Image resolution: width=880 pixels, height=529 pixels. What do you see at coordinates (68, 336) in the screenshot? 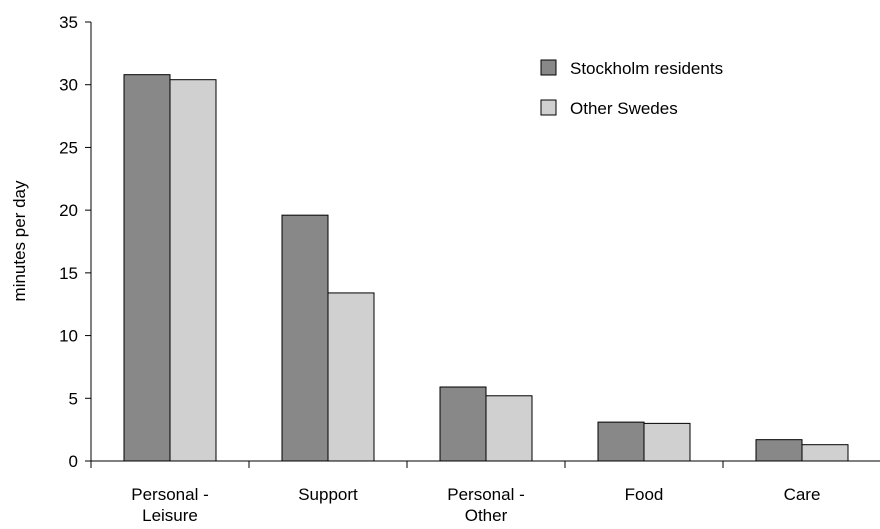
I see `y-tick-label: 10` at bounding box center [68, 336].